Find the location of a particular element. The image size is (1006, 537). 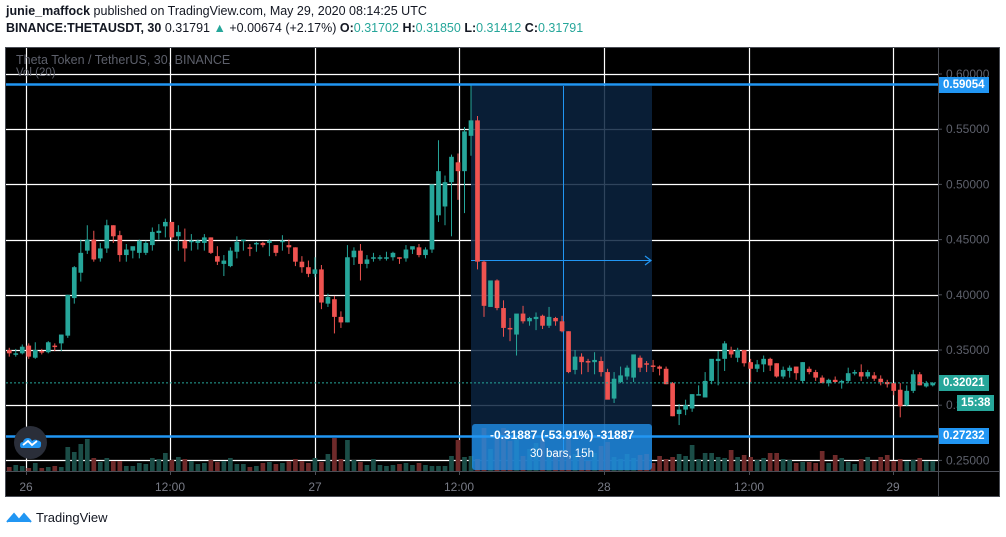

price-change: +0.00674 (+2.17%) is located at coordinates (283, 28).